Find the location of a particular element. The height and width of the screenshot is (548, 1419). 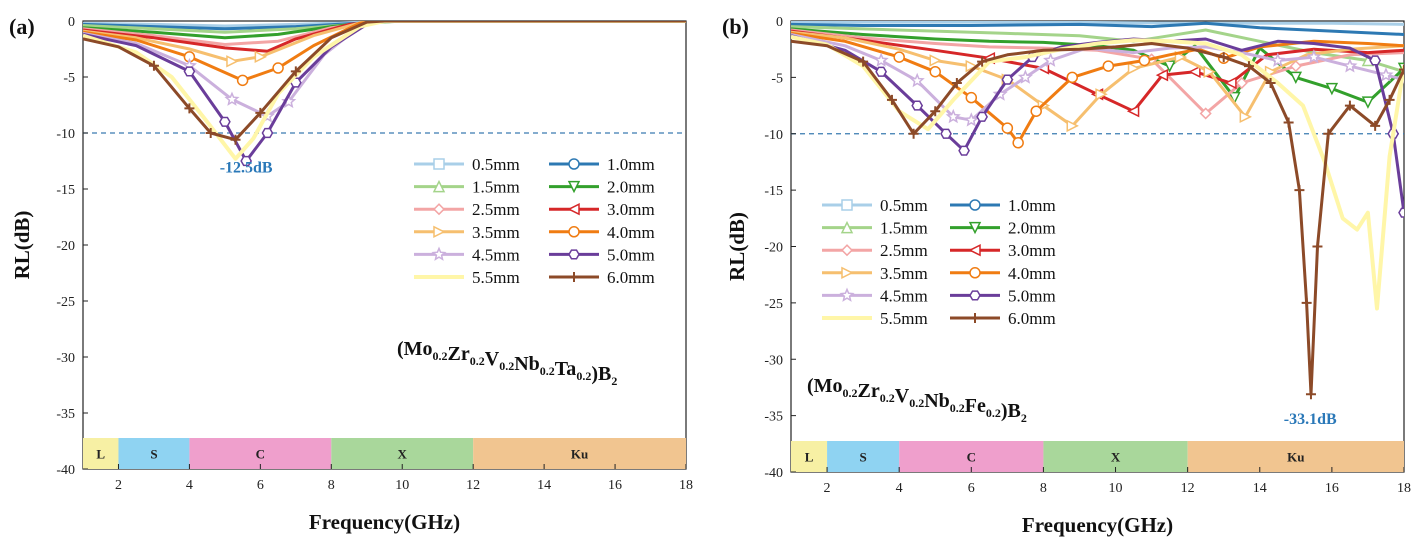

band-label-ku: Ku is located at coordinates (579, 454).